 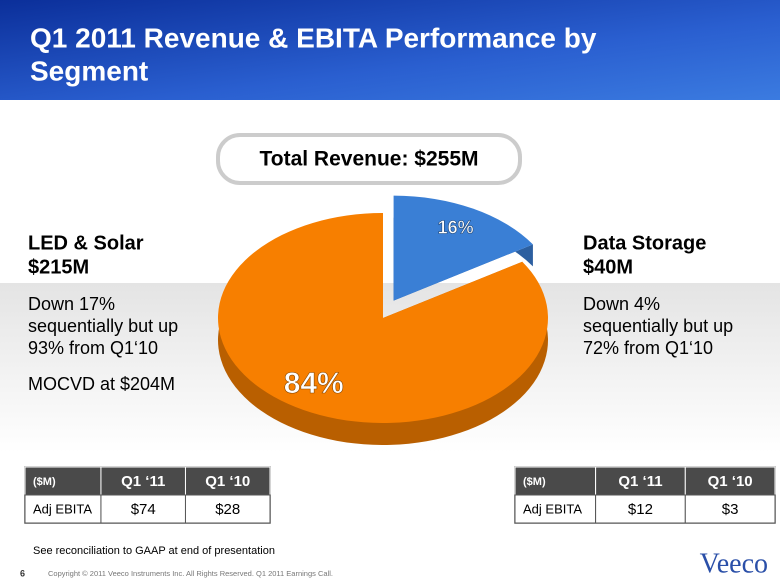 I want to click on segment-name: LED & Solar, so click(x=86, y=243).